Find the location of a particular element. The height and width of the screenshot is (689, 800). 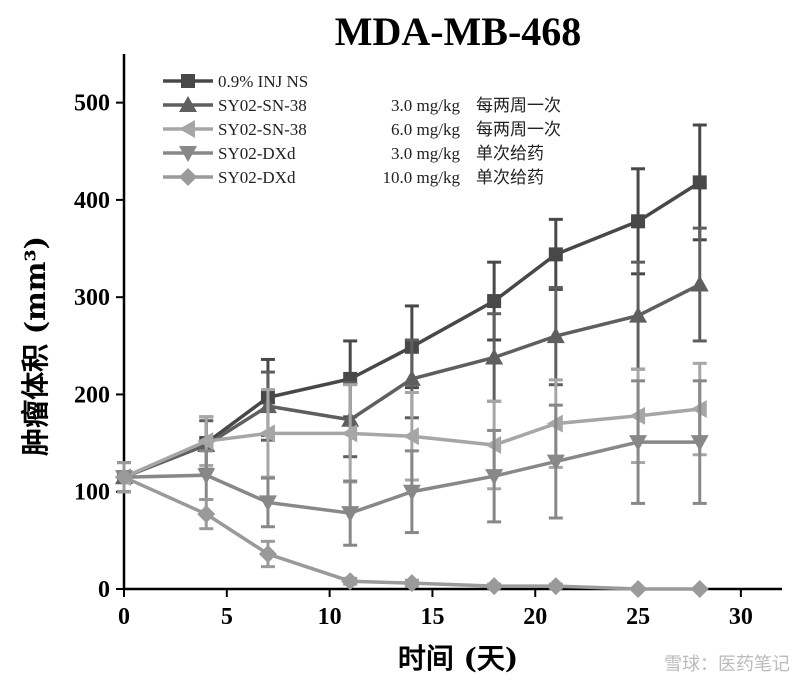

legend-name: 0.9% INJ NS is located at coordinates (263, 81).